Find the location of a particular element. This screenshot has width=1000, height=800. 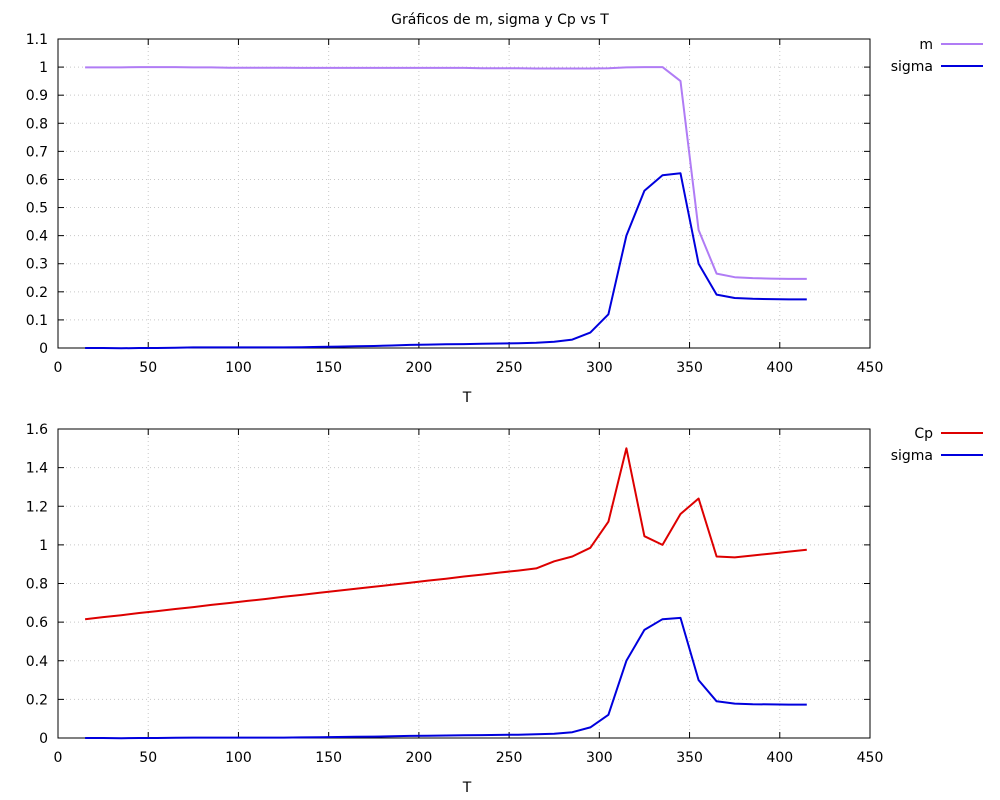

y-tick-label: 0.9 is located at coordinates (37, 96).